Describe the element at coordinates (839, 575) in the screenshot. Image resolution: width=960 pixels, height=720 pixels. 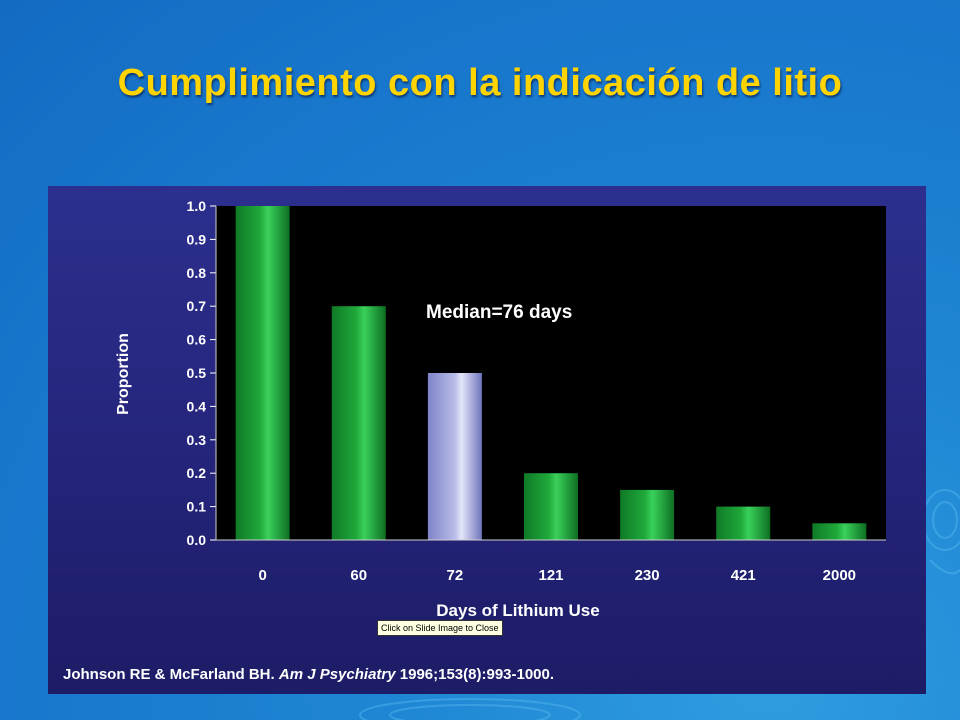
I see `x-tick-label: 2000` at that location.